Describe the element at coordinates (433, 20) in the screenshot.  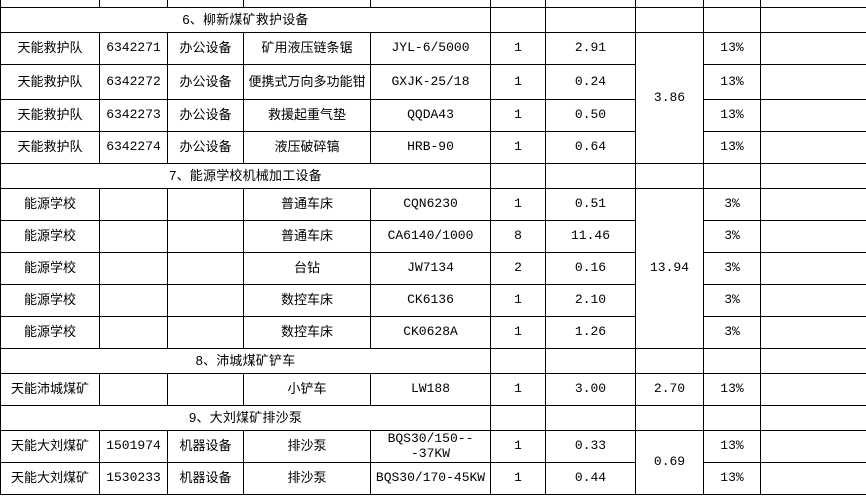
I see `section-header-row: 6、柳新煤矿救护设备` at that location.